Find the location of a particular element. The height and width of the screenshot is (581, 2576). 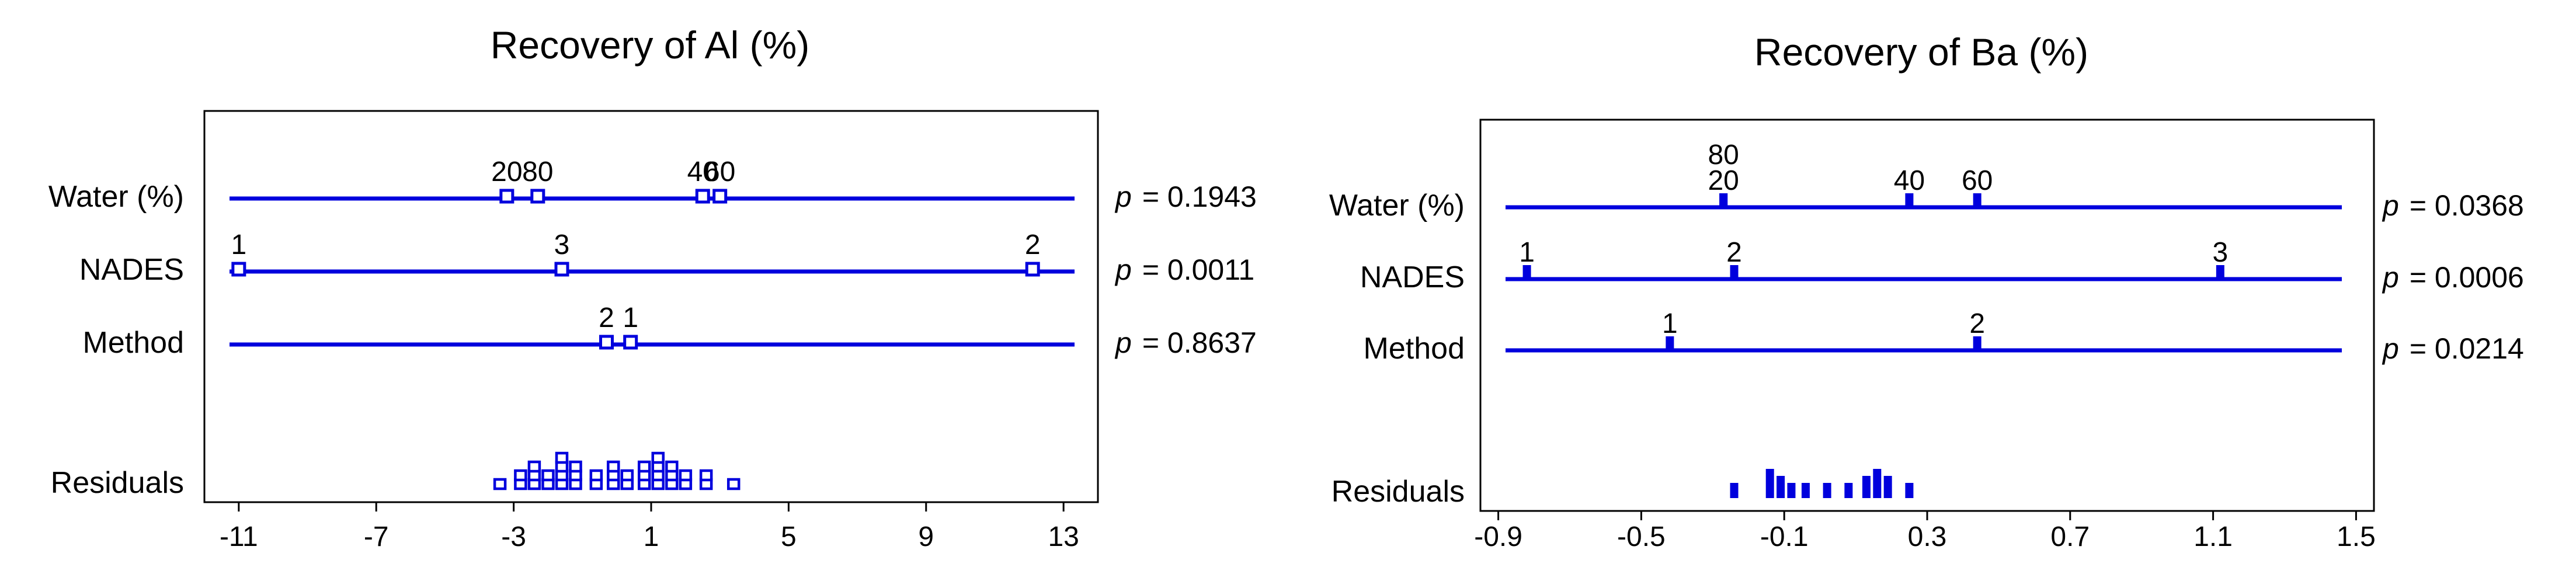

x-tick-label: -0.5 is located at coordinates (1642, 536).